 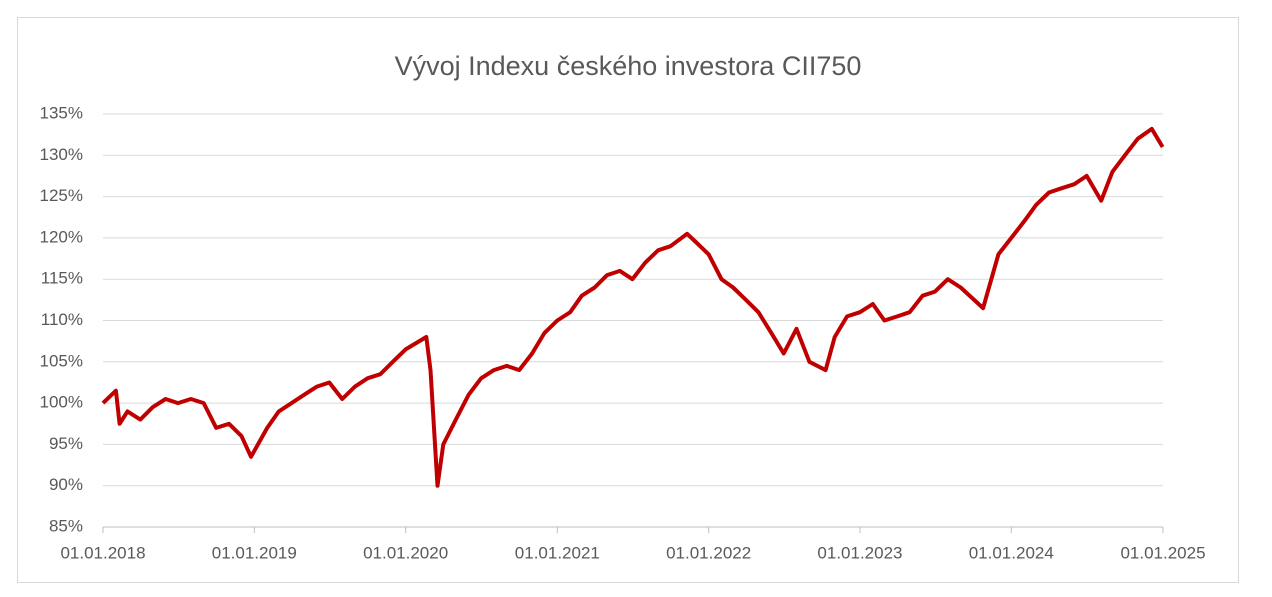 I want to click on y-tick-label: 115%, so click(x=62, y=278).